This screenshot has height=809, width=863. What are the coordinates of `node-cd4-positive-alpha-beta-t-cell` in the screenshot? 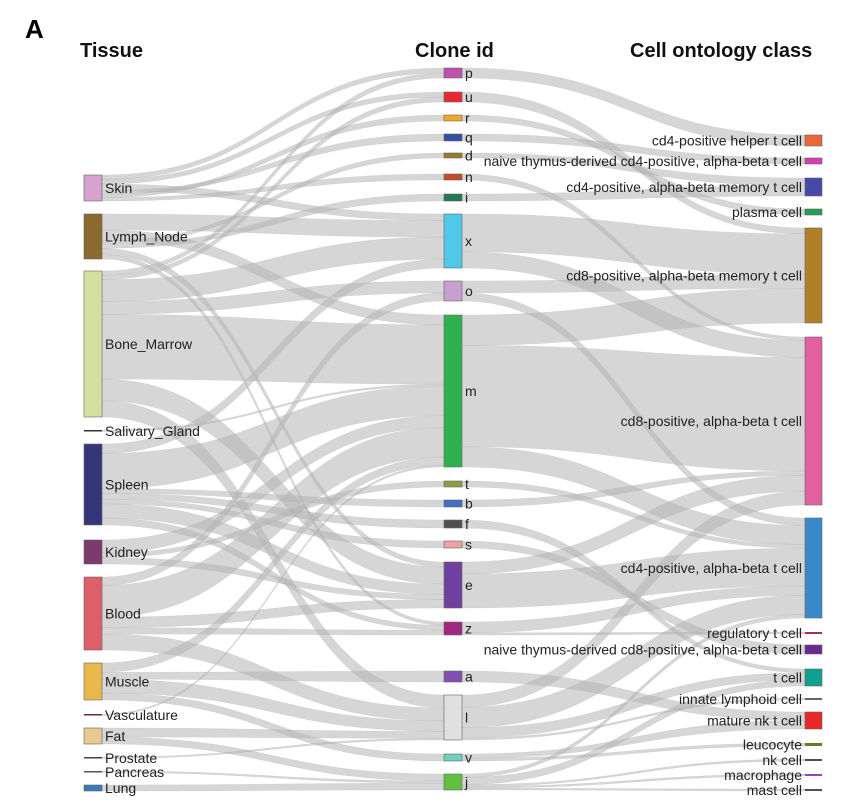 It's located at (813, 568).